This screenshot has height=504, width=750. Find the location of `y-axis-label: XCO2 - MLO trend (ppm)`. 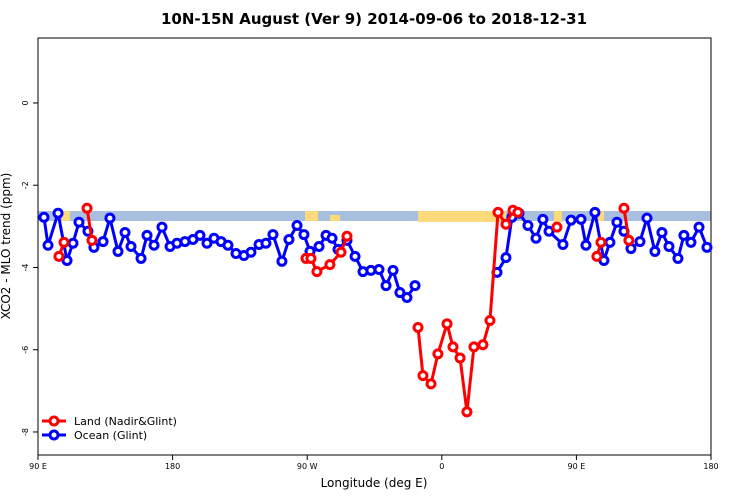

y-axis-label: XCO2 - MLO trend (ppm) is located at coordinates (6, 246).